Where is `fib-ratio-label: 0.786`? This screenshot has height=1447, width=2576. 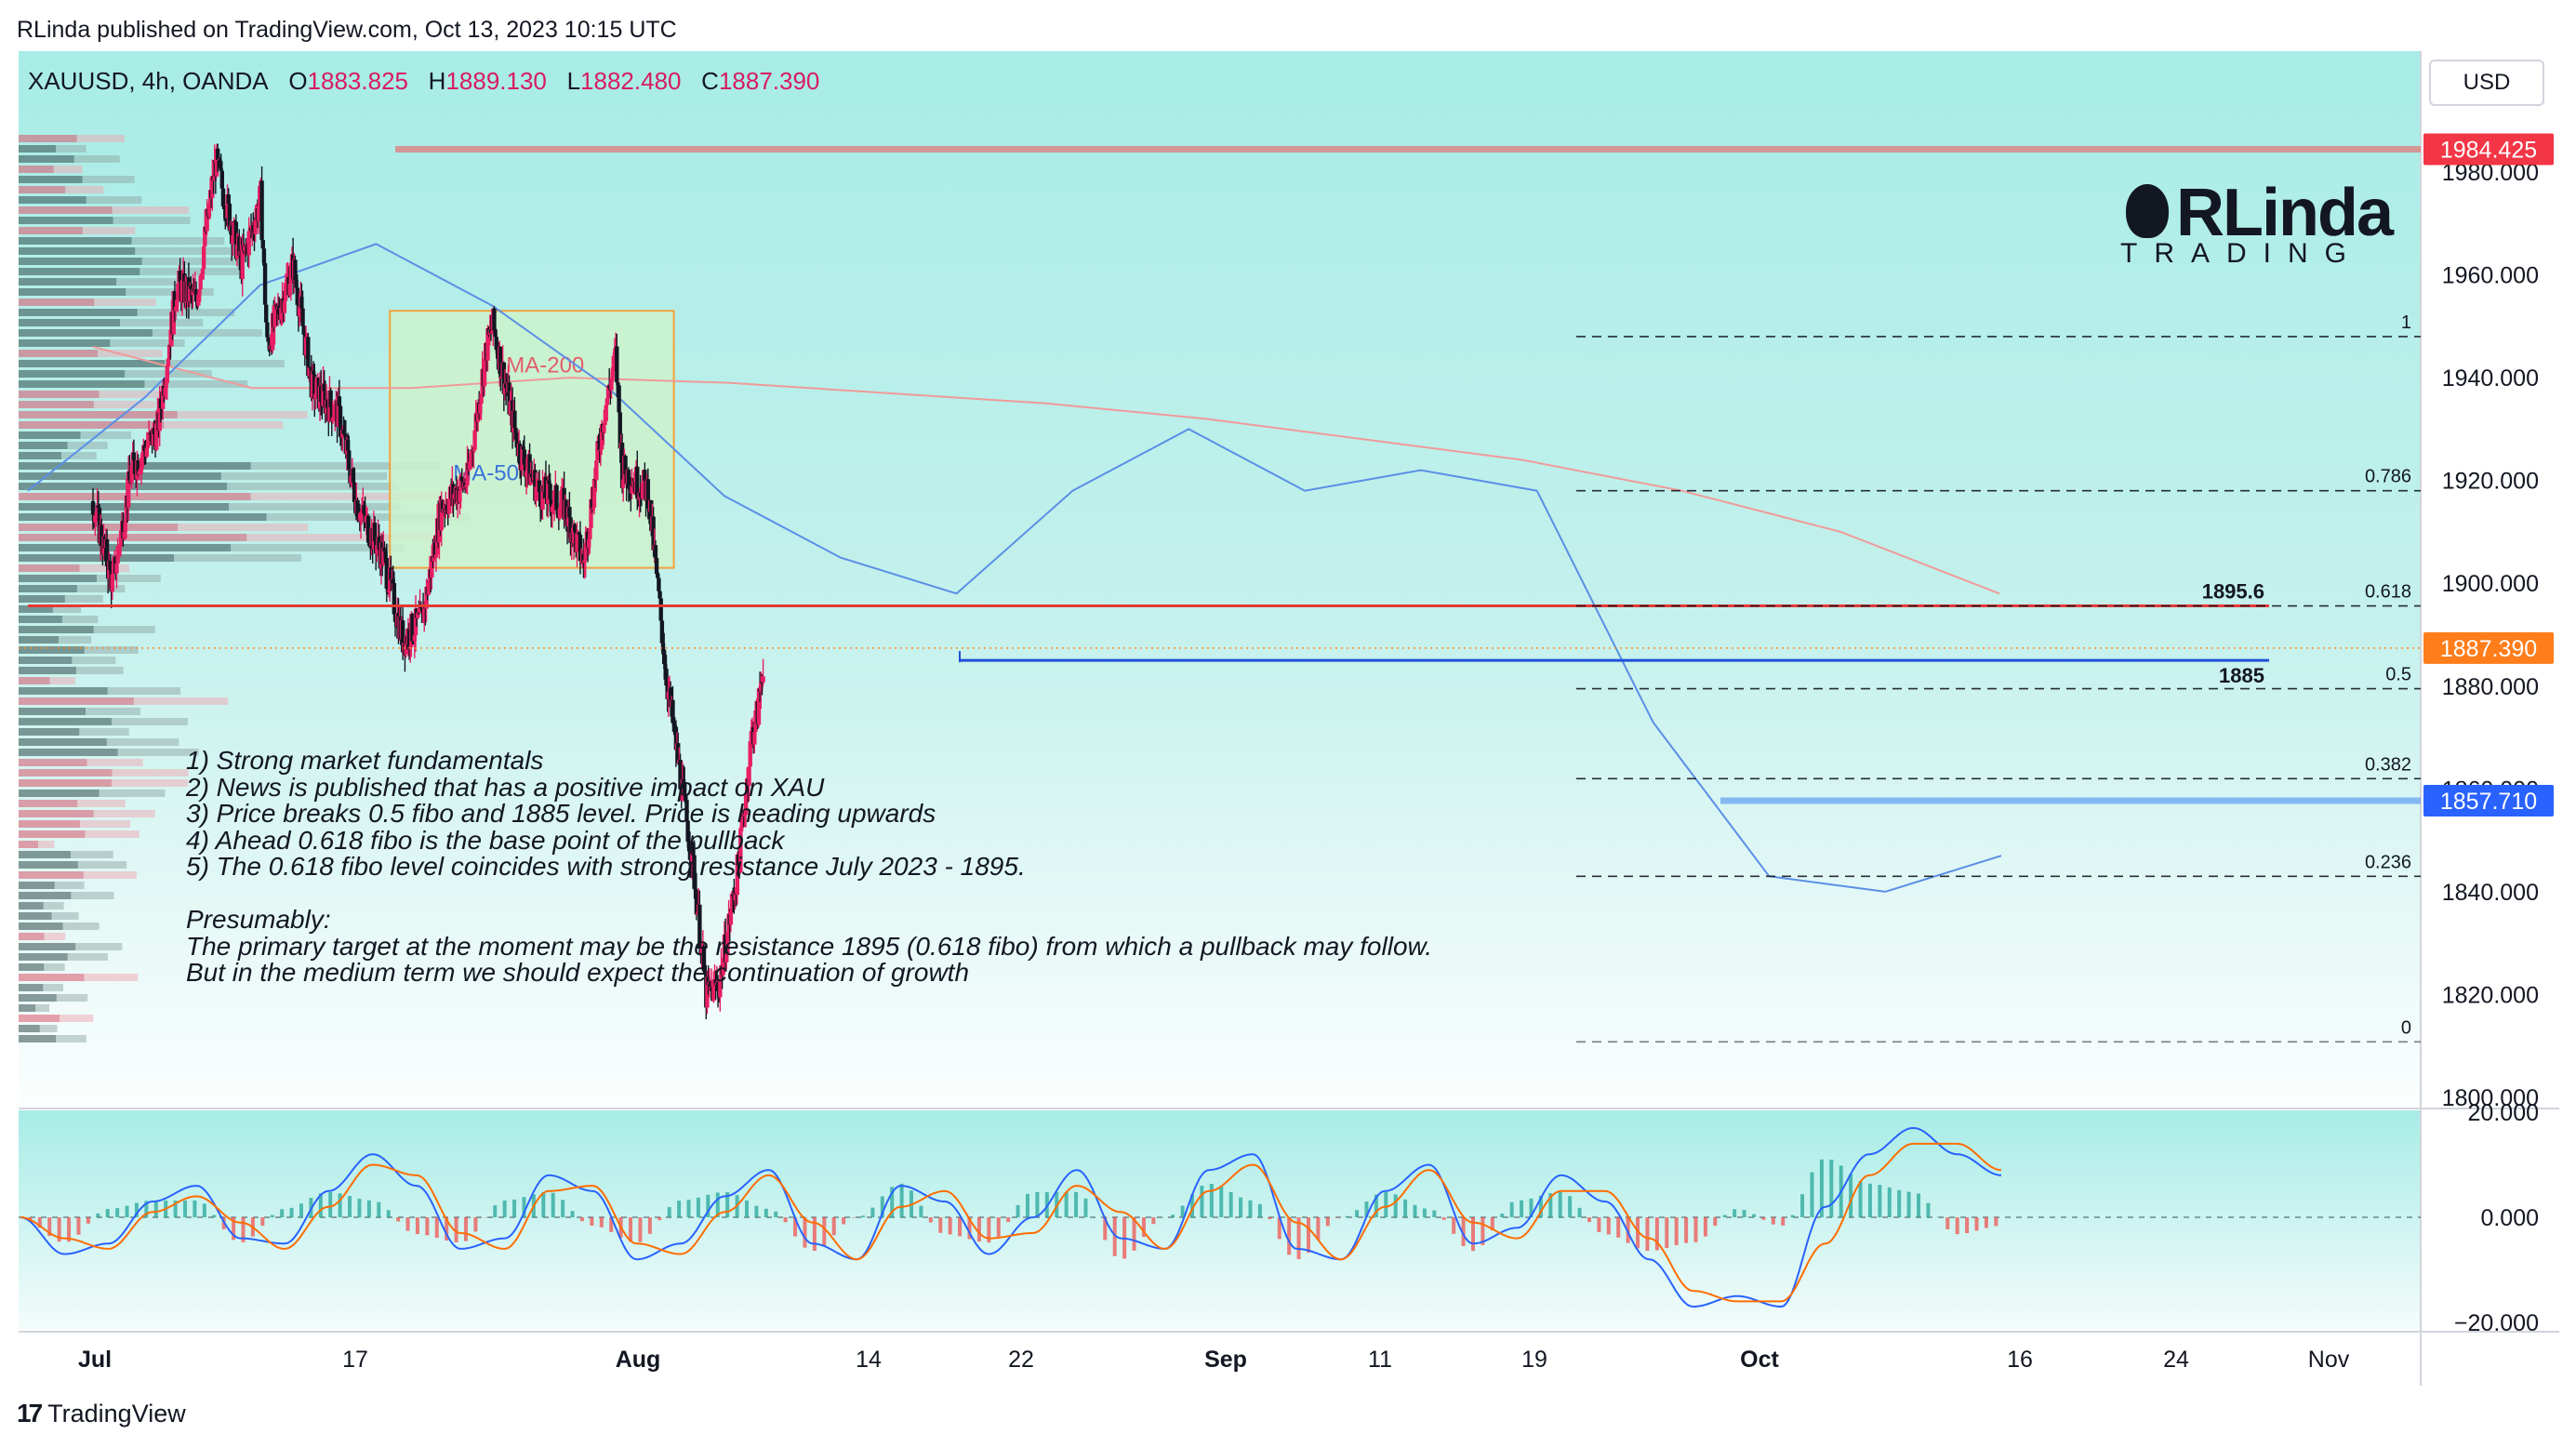
fib-ratio-label: 0.786 is located at coordinates (2388, 477).